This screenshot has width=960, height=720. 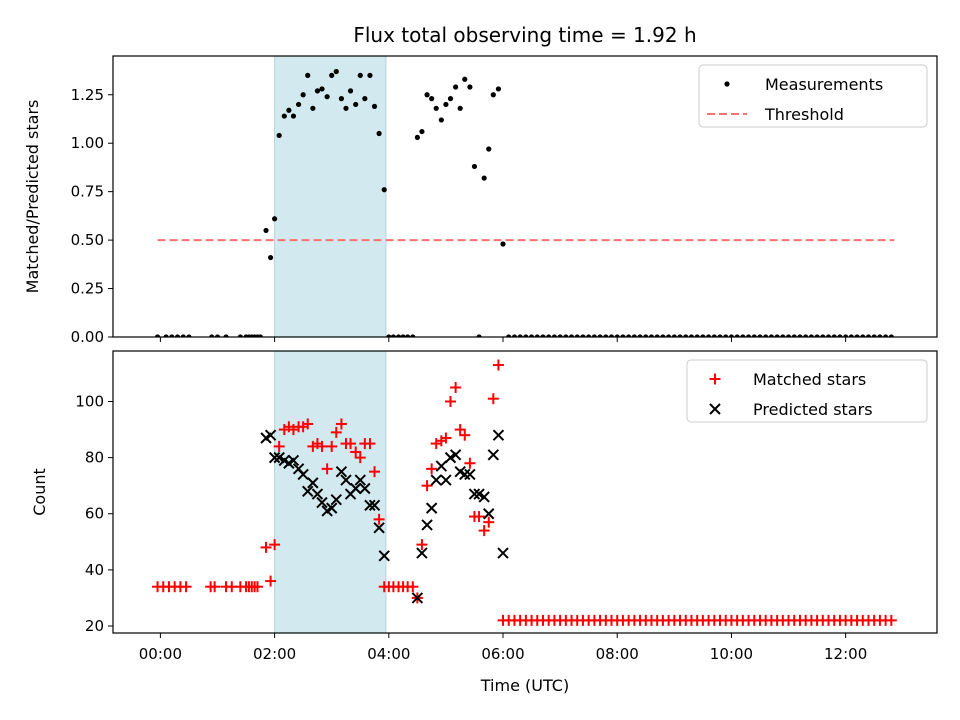 What do you see at coordinates (89, 402) in the screenshot?
I see `y-tick-label: 100` at bounding box center [89, 402].